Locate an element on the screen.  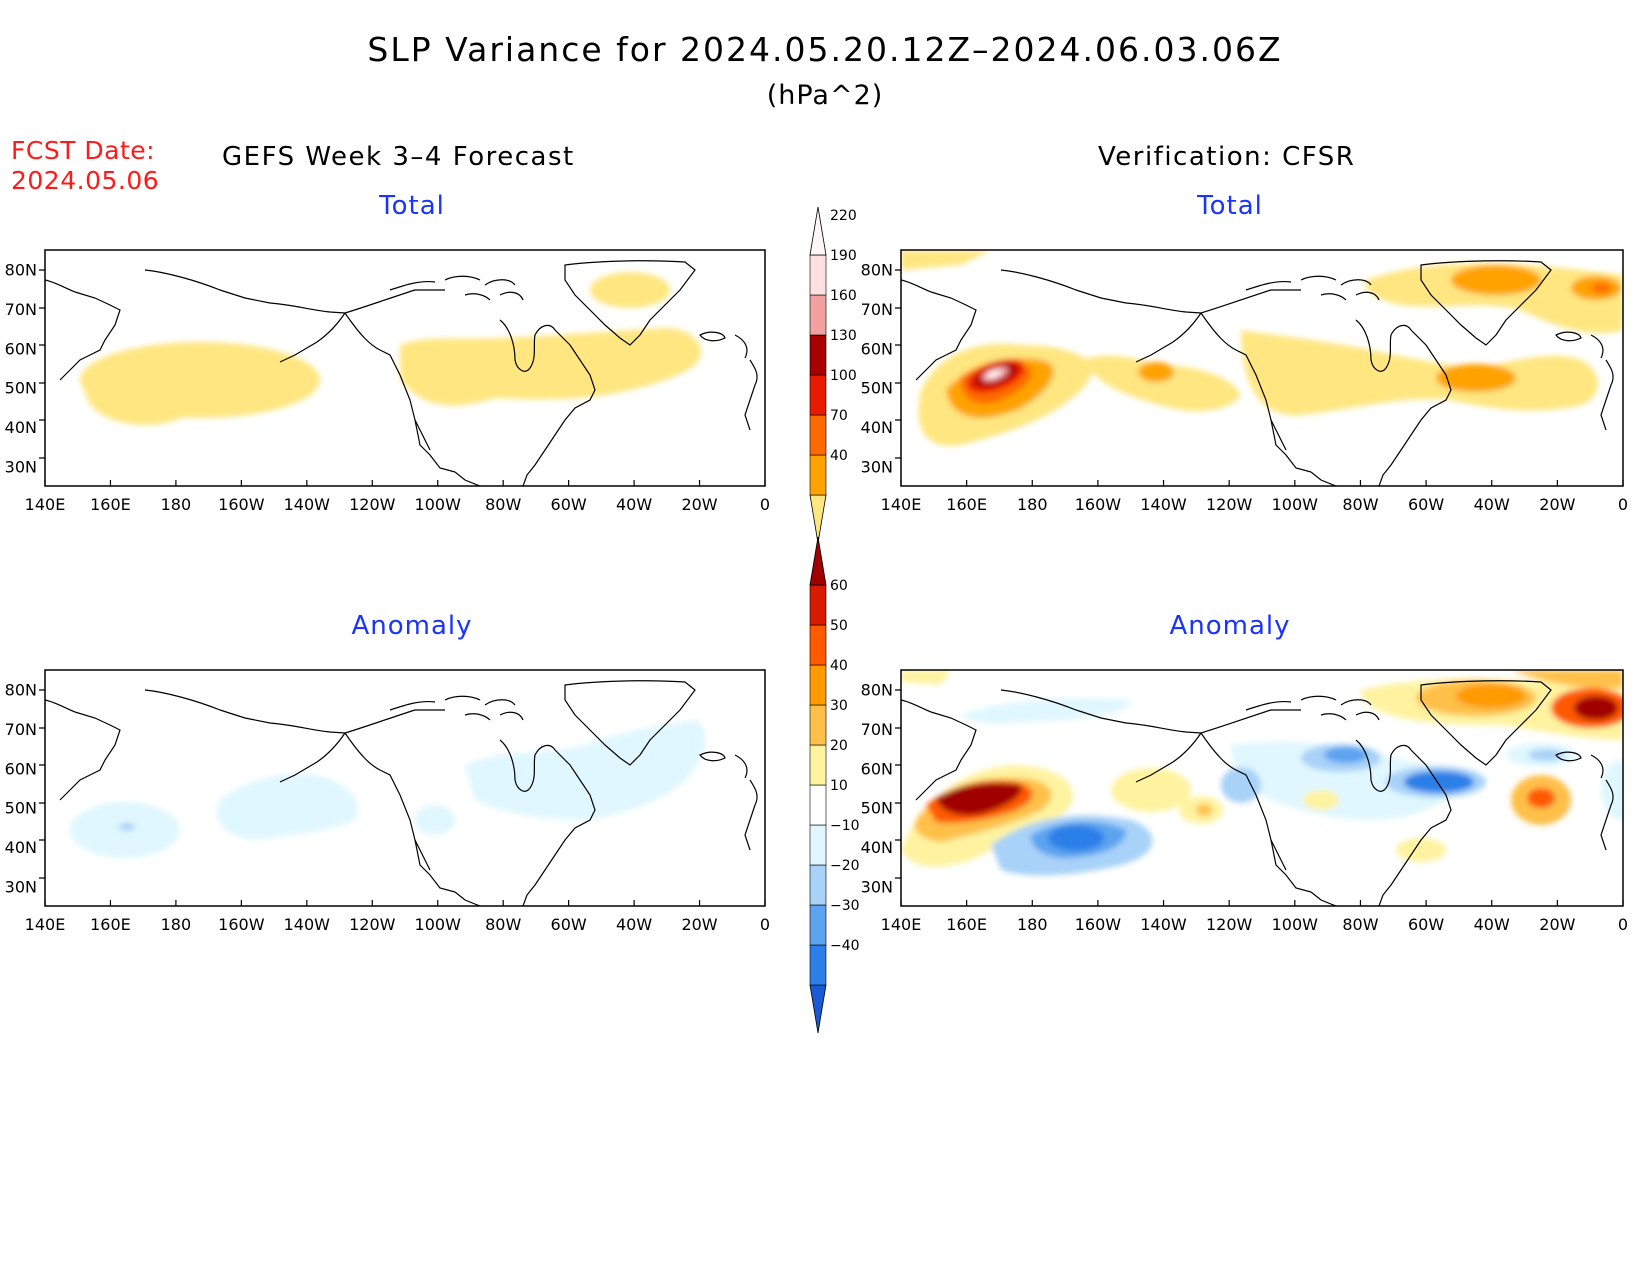
forecast-date-value: 2024.05.06 is located at coordinates (85, 180).